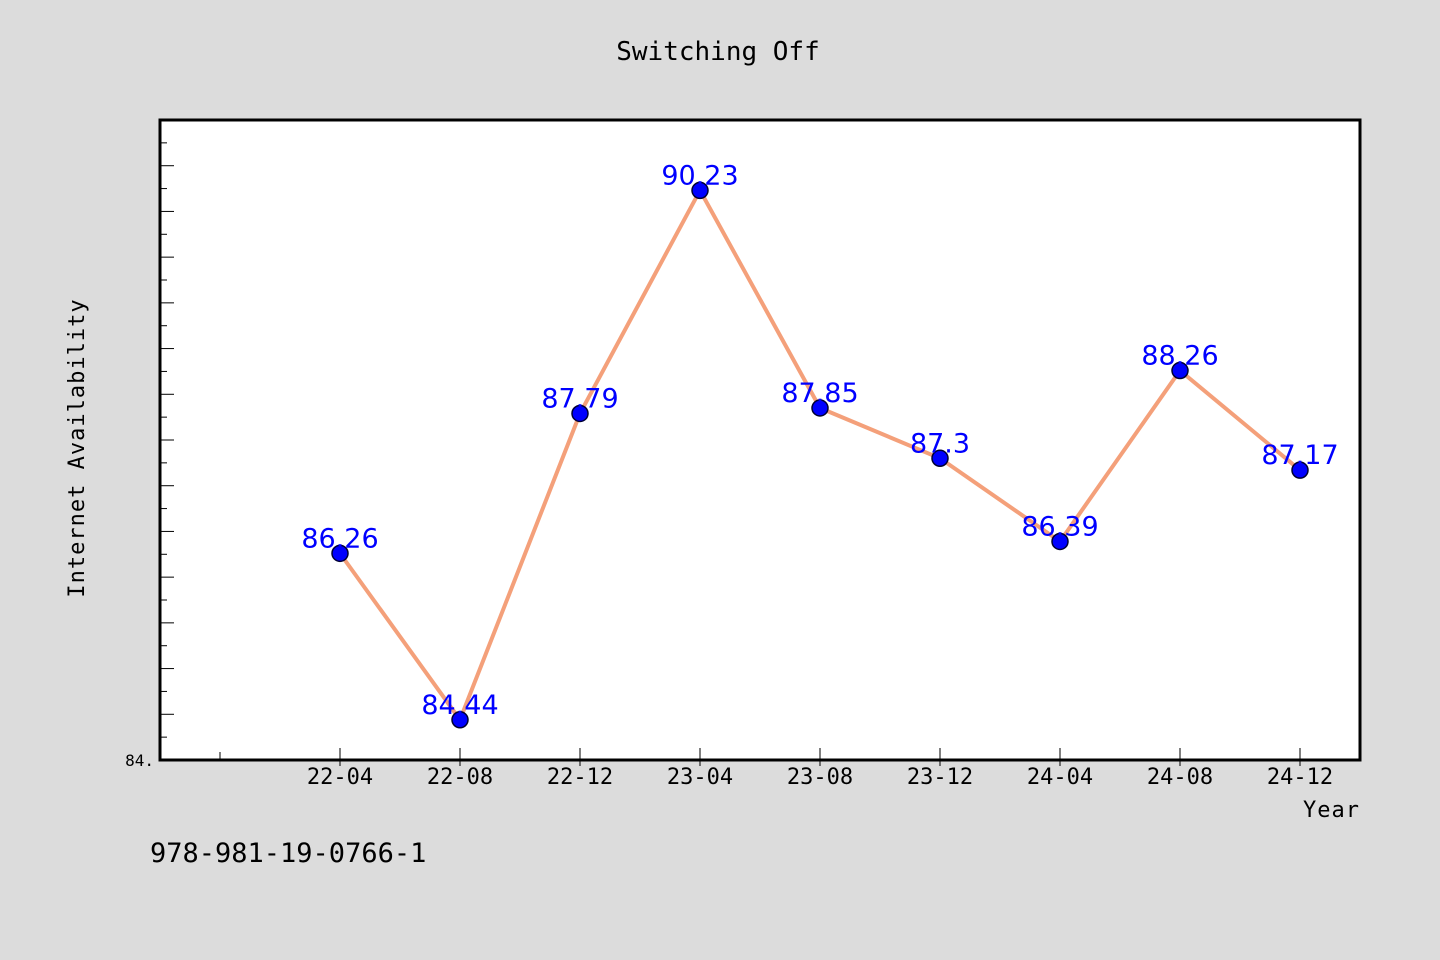  What do you see at coordinates (940, 443) in the screenshot?
I see `data-label: 87.3` at bounding box center [940, 443].